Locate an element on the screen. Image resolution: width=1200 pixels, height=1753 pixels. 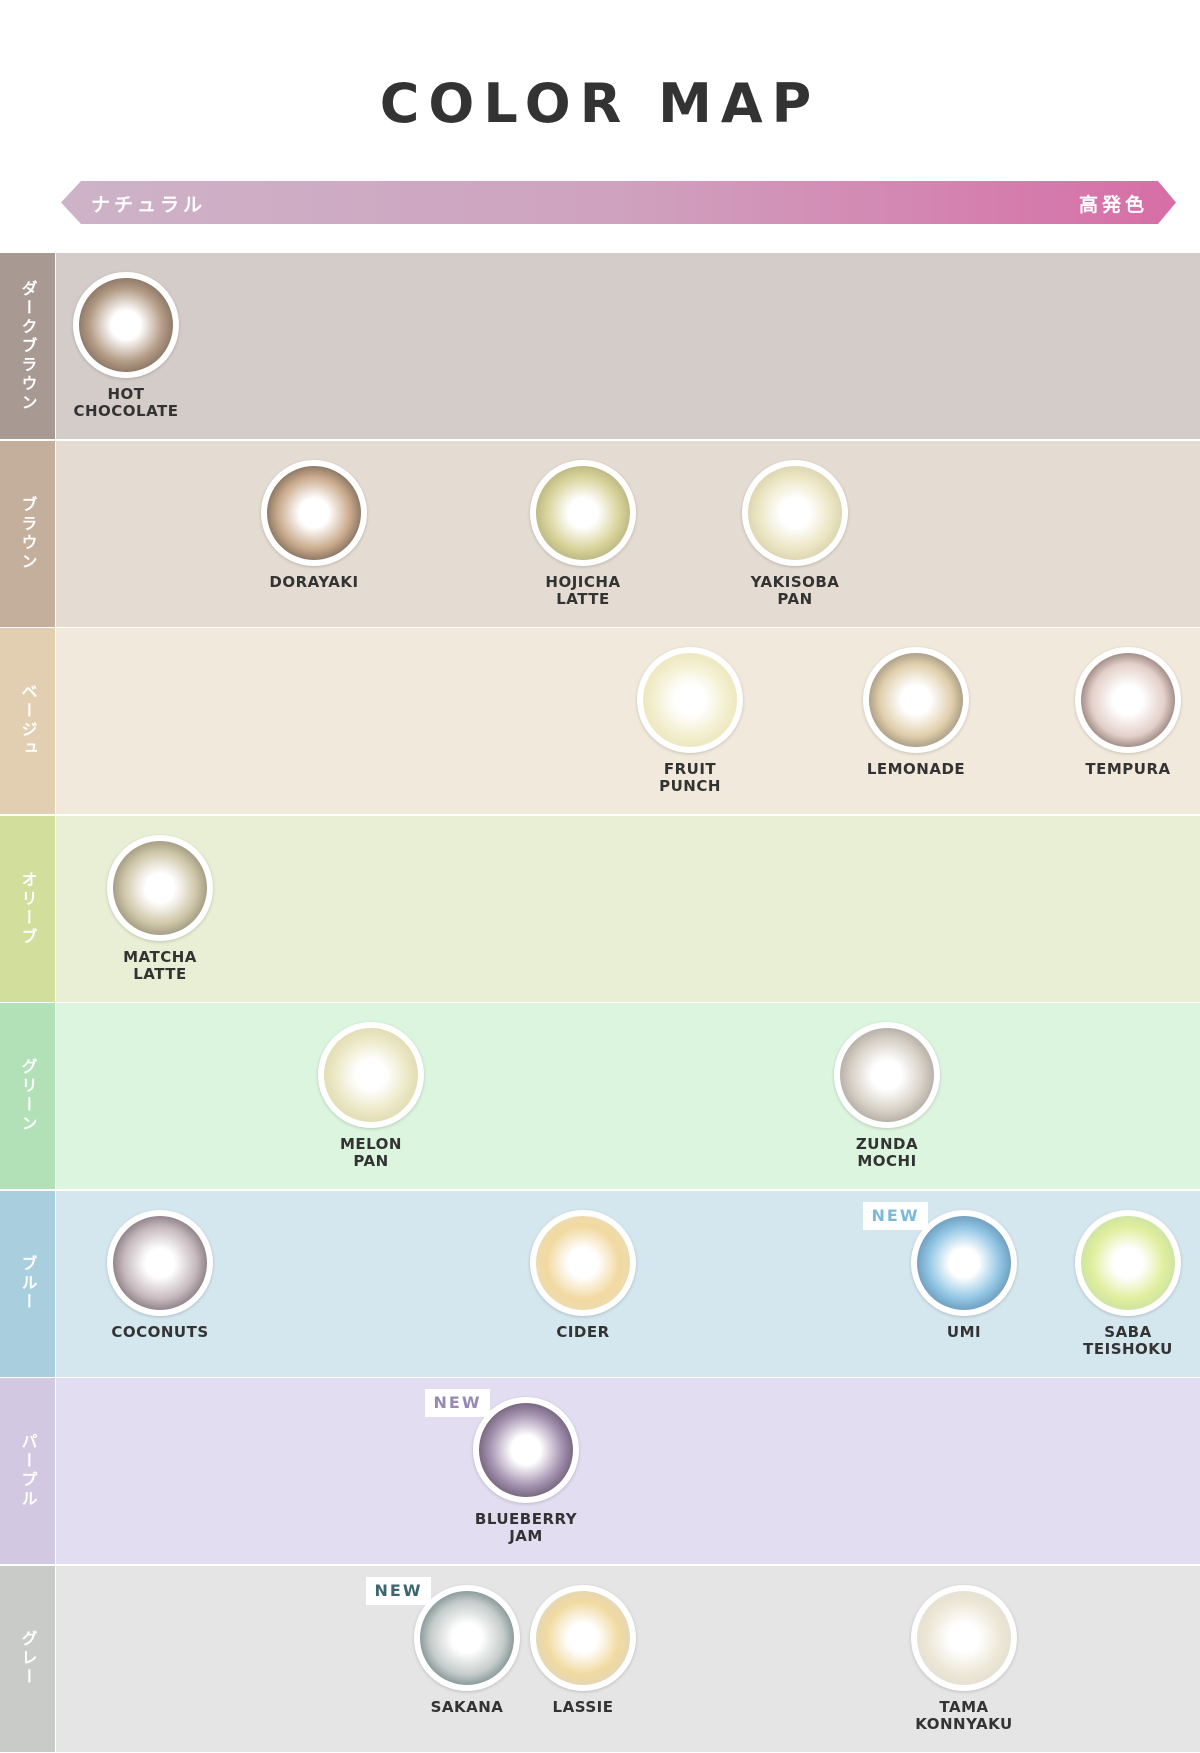
color-row: ブラウン DORAYAKI HOJICHA LATTE YAKISOBA PAN is located at coordinates (600, 533).